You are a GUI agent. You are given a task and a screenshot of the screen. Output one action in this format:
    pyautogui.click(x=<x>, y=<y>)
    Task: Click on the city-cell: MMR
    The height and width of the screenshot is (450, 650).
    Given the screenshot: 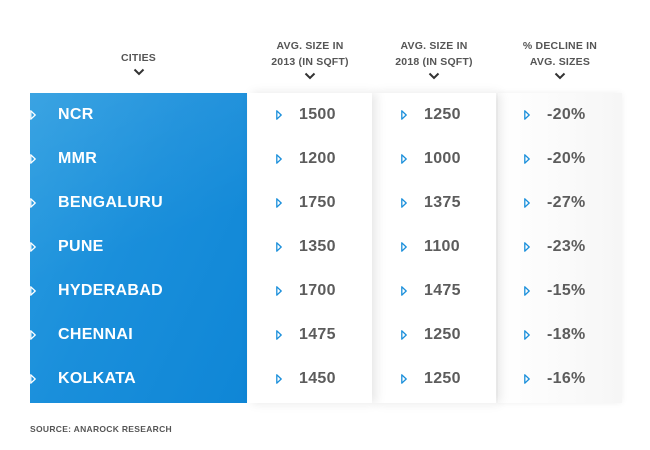 What is the action you would take?
    pyautogui.click(x=63, y=159)
    